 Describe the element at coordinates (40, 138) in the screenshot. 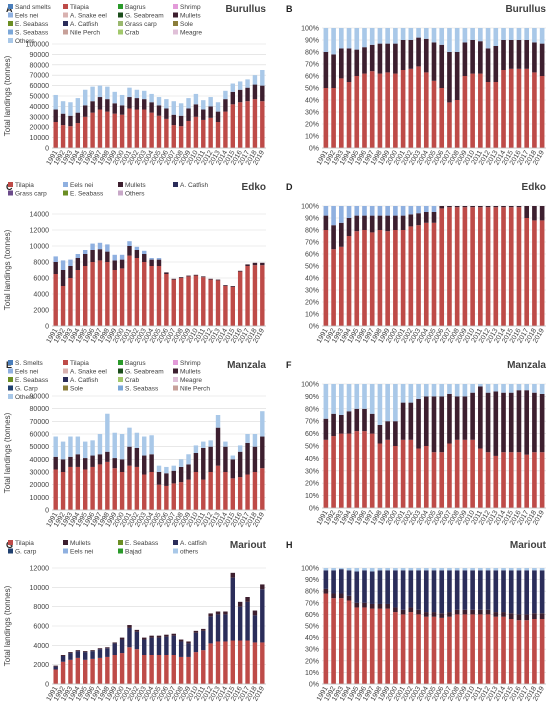

I see `y-tick-label: 10000` at that location.